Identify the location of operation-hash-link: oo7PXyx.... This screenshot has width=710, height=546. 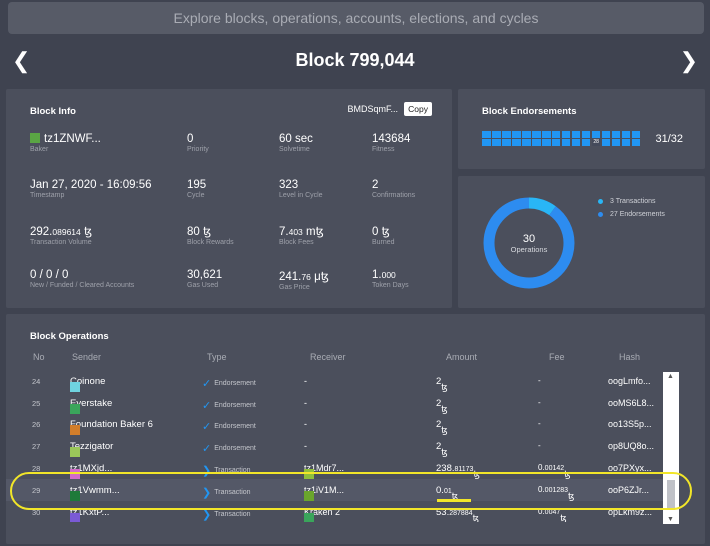
(630, 467).